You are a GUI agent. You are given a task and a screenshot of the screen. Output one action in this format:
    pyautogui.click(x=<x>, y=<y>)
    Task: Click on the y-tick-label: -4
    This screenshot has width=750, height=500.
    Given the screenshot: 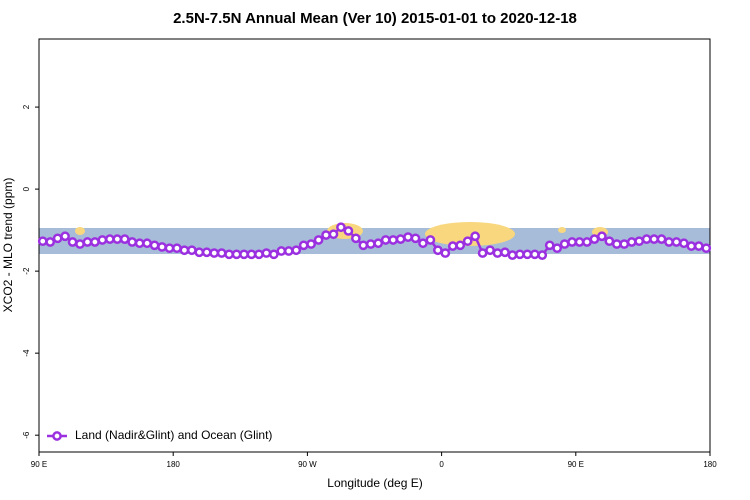 What is the action you would take?
    pyautogui.click(x=26, y=353)
    